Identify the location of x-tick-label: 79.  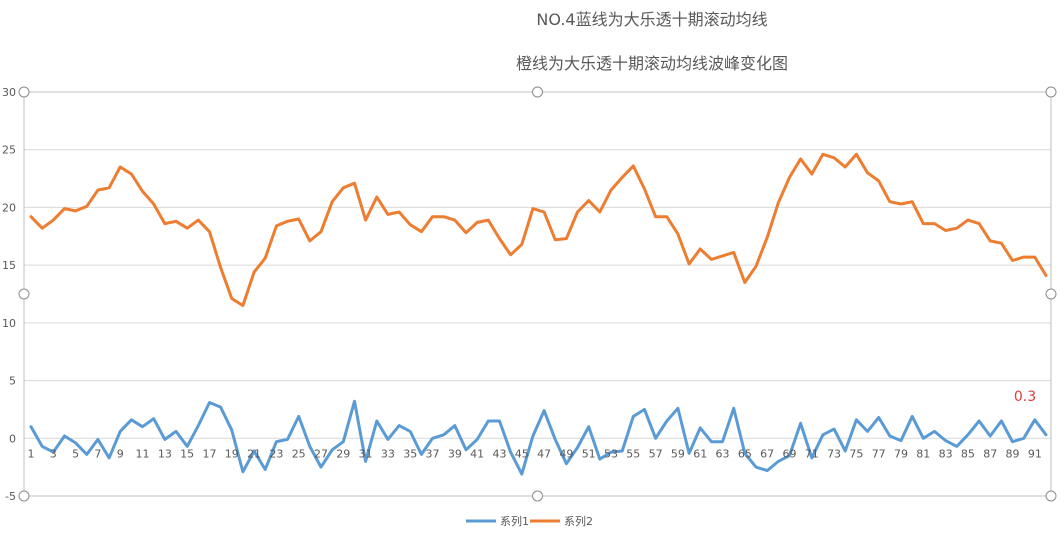
(901, 453).